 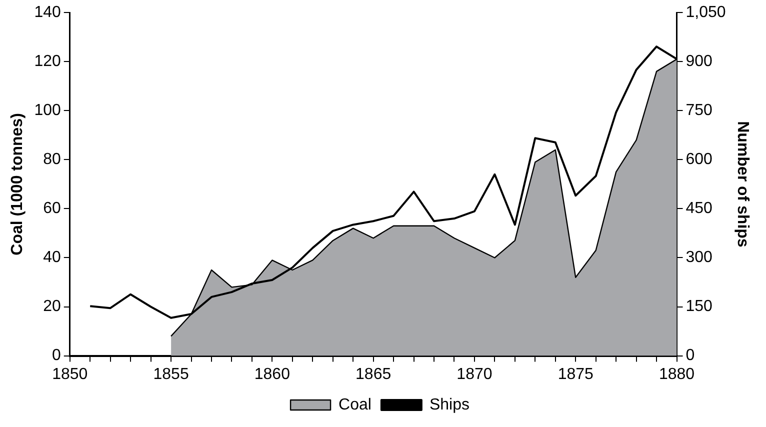 I want to click on x-tick-label: 1850, so click(x=70, y=374).